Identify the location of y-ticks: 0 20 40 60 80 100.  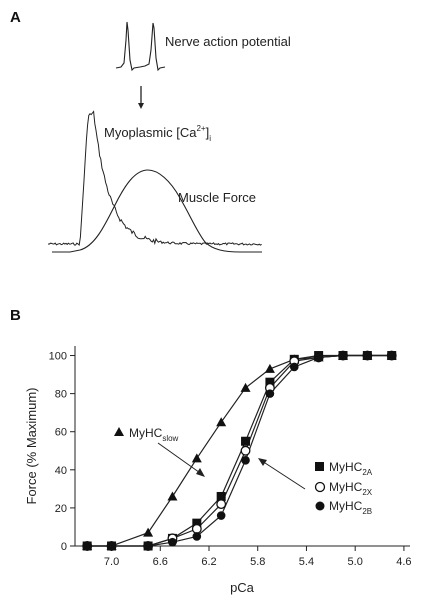
(62, 452).